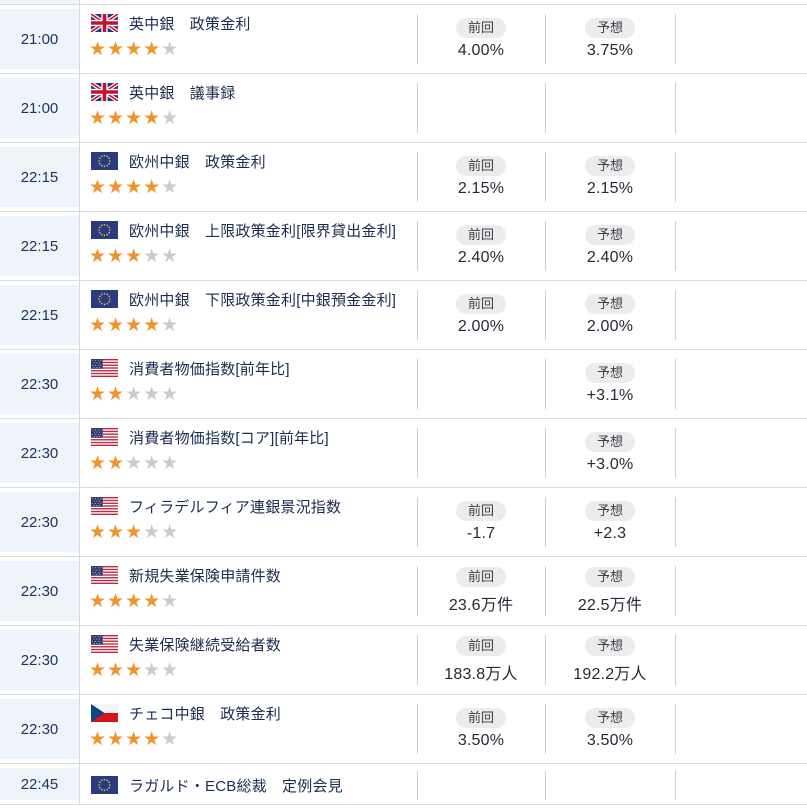  I want to click on previous-cell: 前回 -1.7, so click(481, 522).